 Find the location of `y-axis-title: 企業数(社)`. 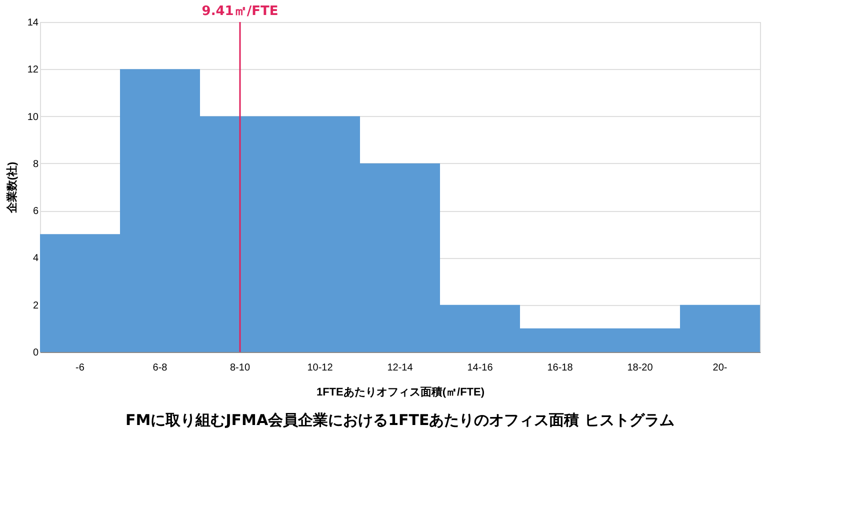

y-axis-title: 企業数(社) is located at coordinates (11, 188).